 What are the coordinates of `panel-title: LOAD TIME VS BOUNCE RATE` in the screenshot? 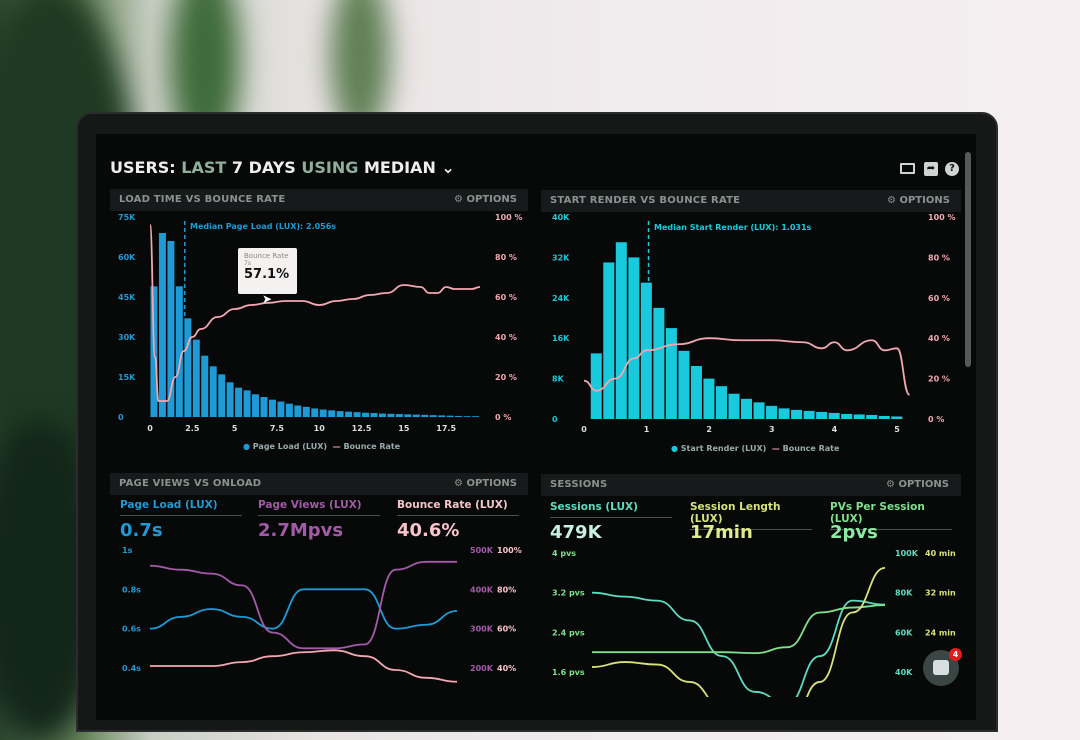 It's located at (202, 199).